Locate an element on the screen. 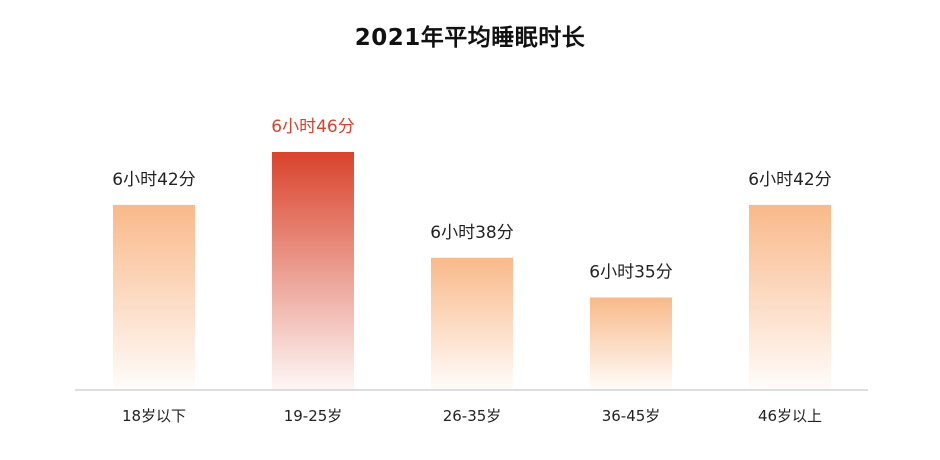 The image size is (940, 460). value-label-4: 6小时35分 is located at coordinates (630, 272).